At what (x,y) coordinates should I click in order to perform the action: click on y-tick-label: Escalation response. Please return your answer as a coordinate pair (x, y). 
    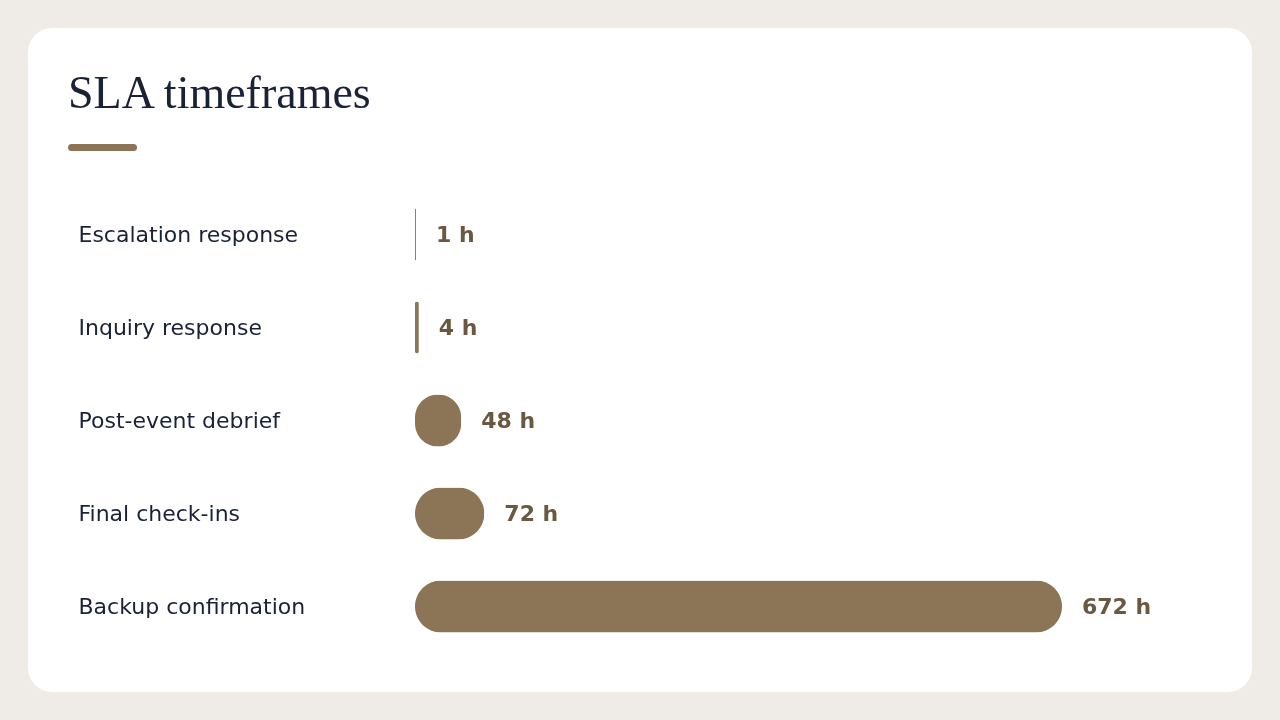
    Looking at the image, I should click on (188, 234).